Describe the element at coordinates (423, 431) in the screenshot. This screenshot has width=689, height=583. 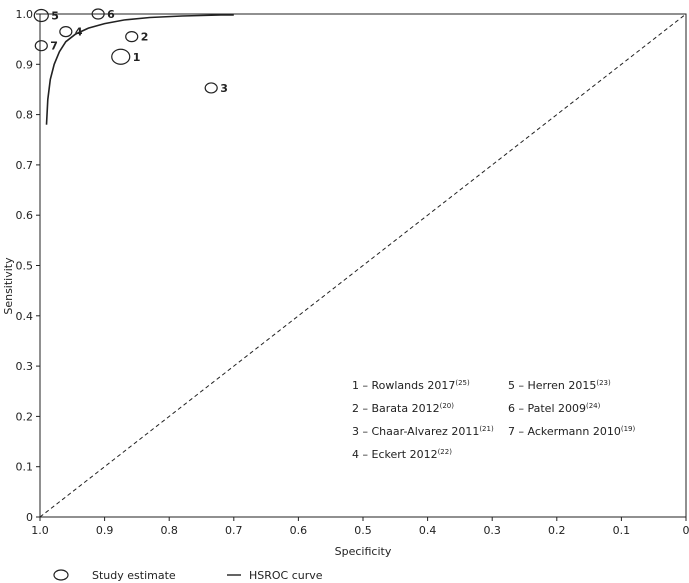
I see `study-legend-item-3: 3 – Chaar-Alvarez 2011(21)` at that location.